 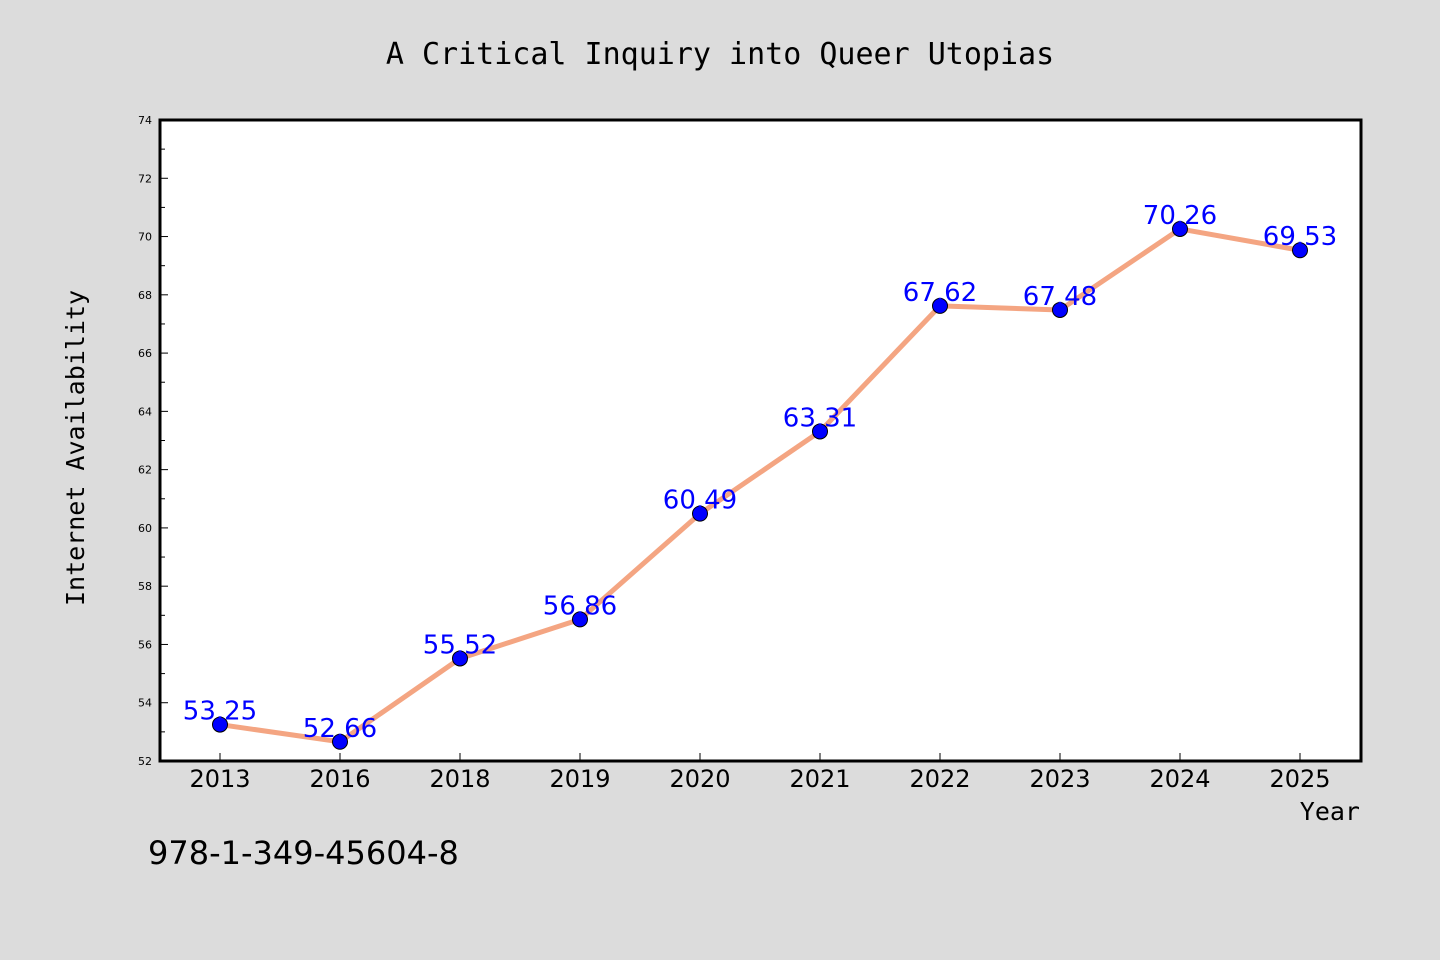 What do you see at coordinates (219, 779) in the screenshot?
I see `x-tick-label: 2013` at bounding box center [219, 779].